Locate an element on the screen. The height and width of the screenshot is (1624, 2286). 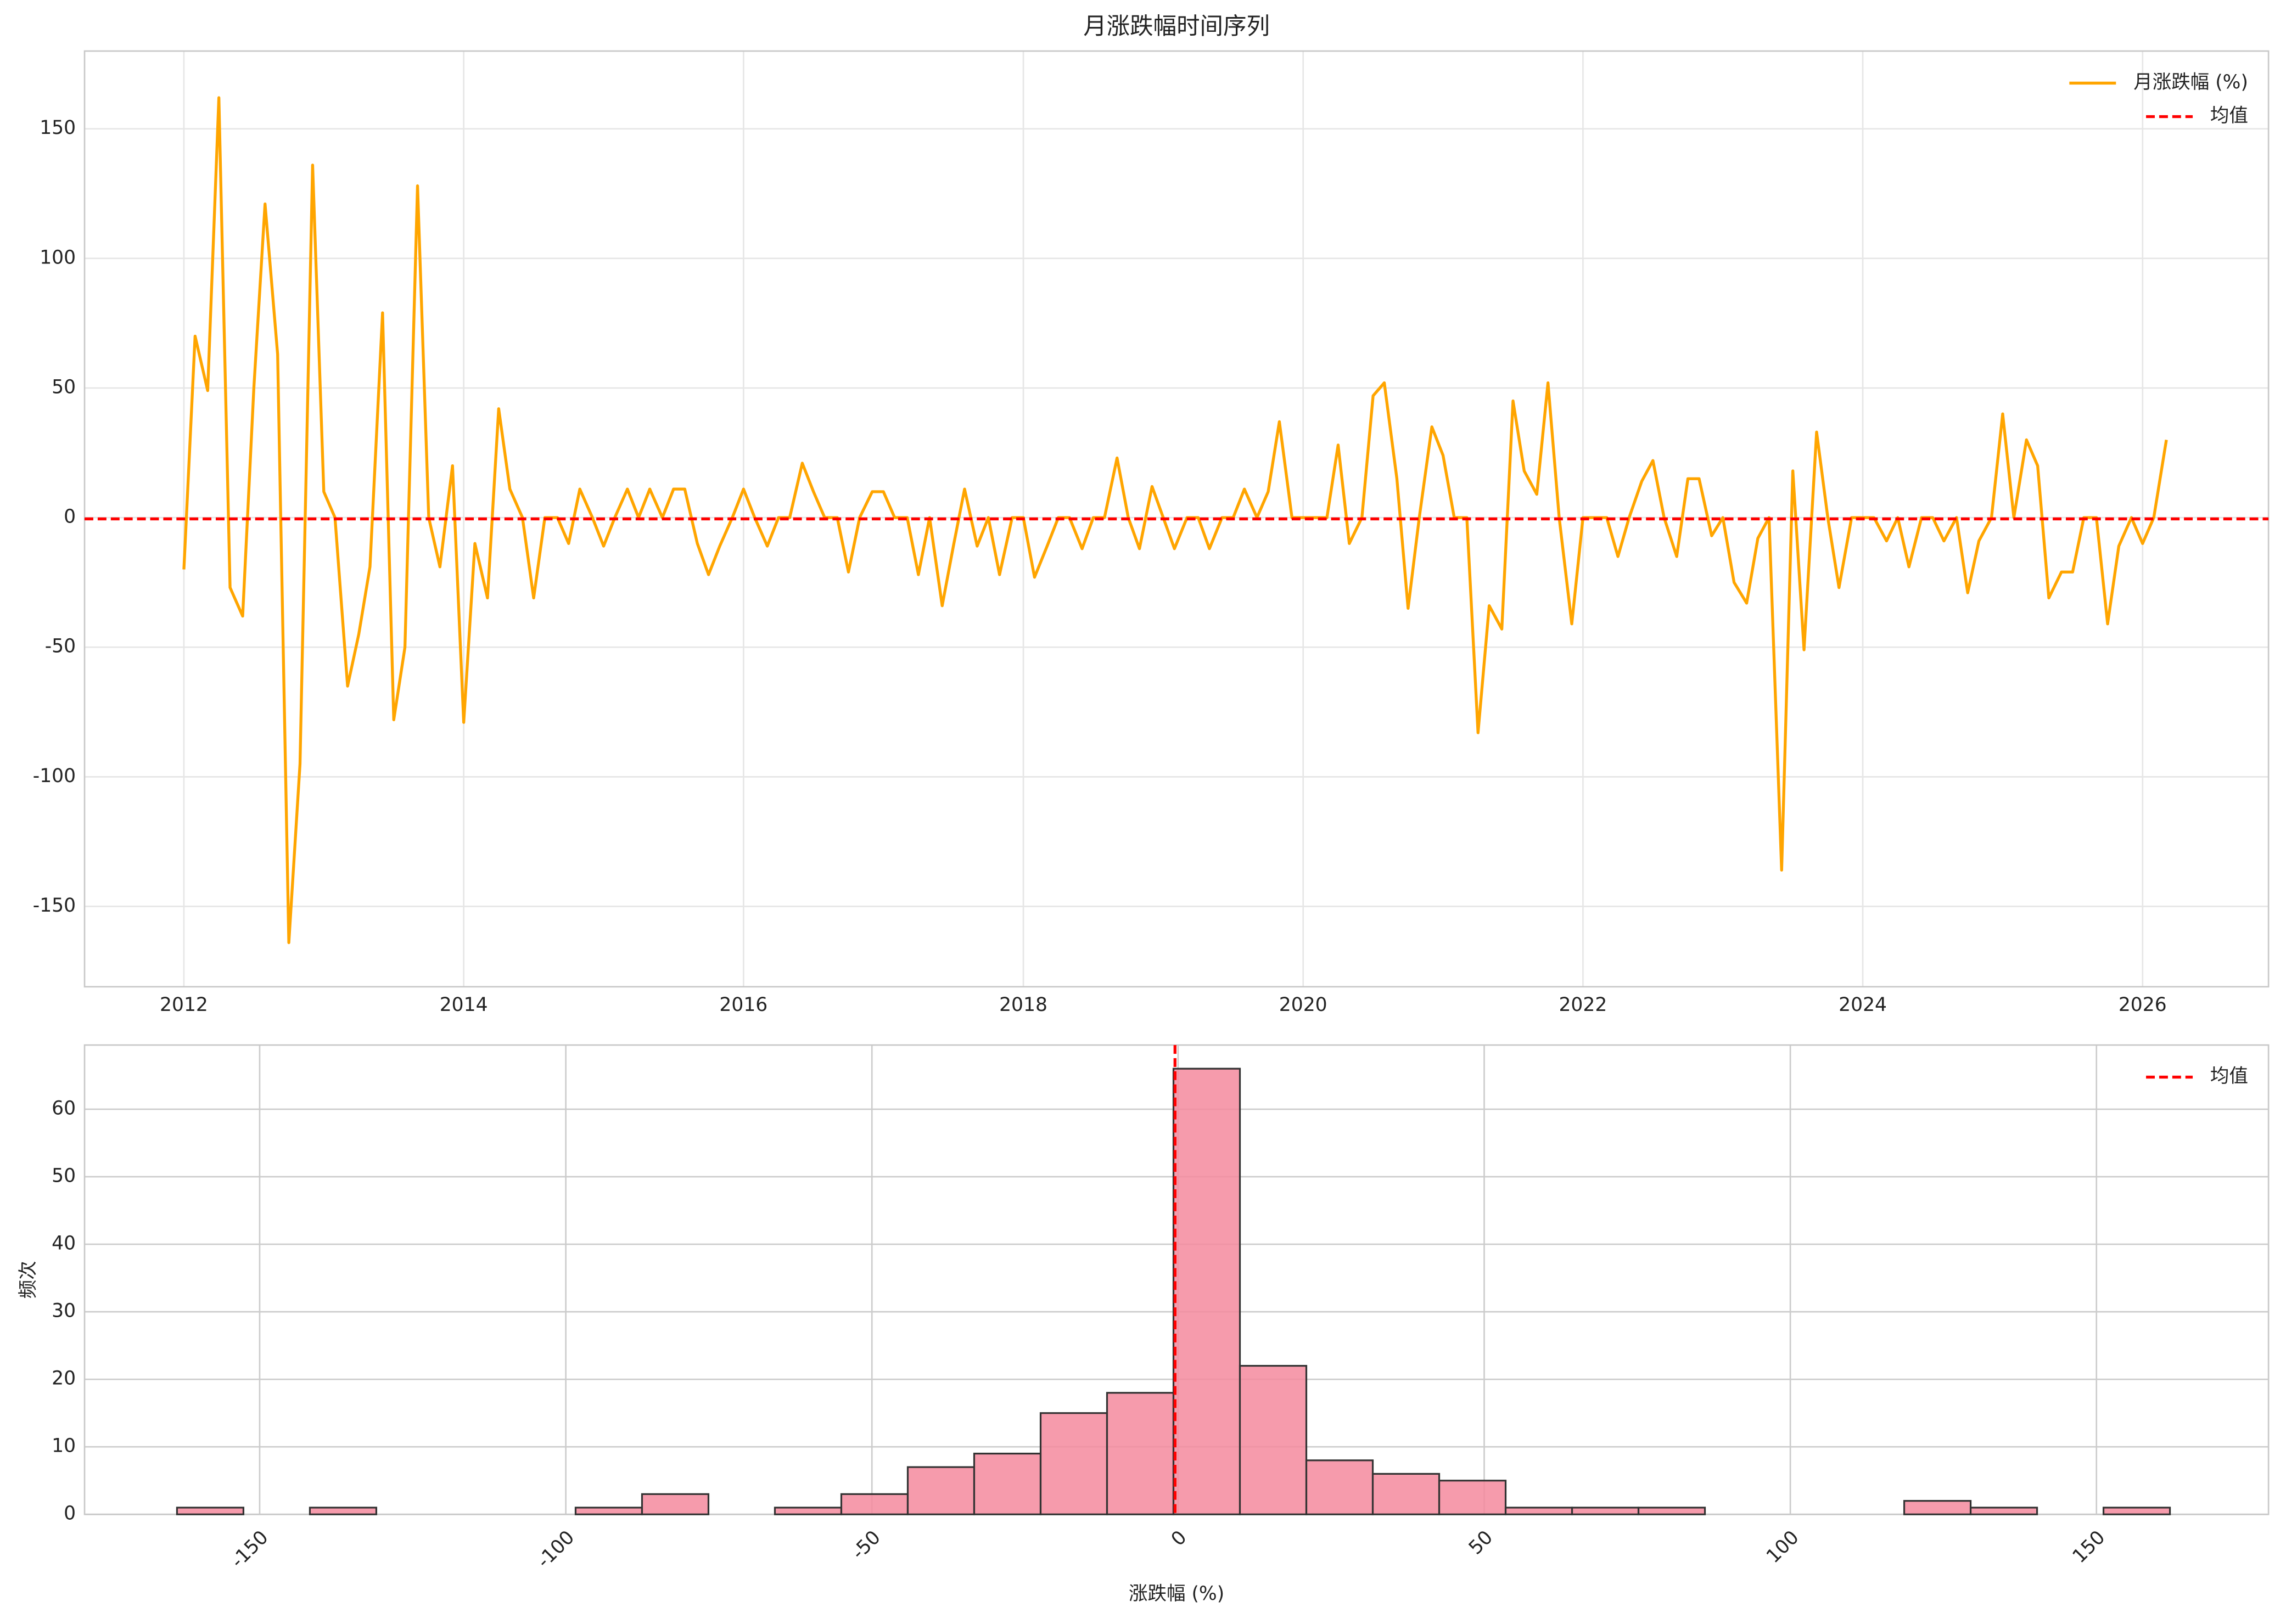
y-axis-label: 频次 is located at coordinates (29, 1280).